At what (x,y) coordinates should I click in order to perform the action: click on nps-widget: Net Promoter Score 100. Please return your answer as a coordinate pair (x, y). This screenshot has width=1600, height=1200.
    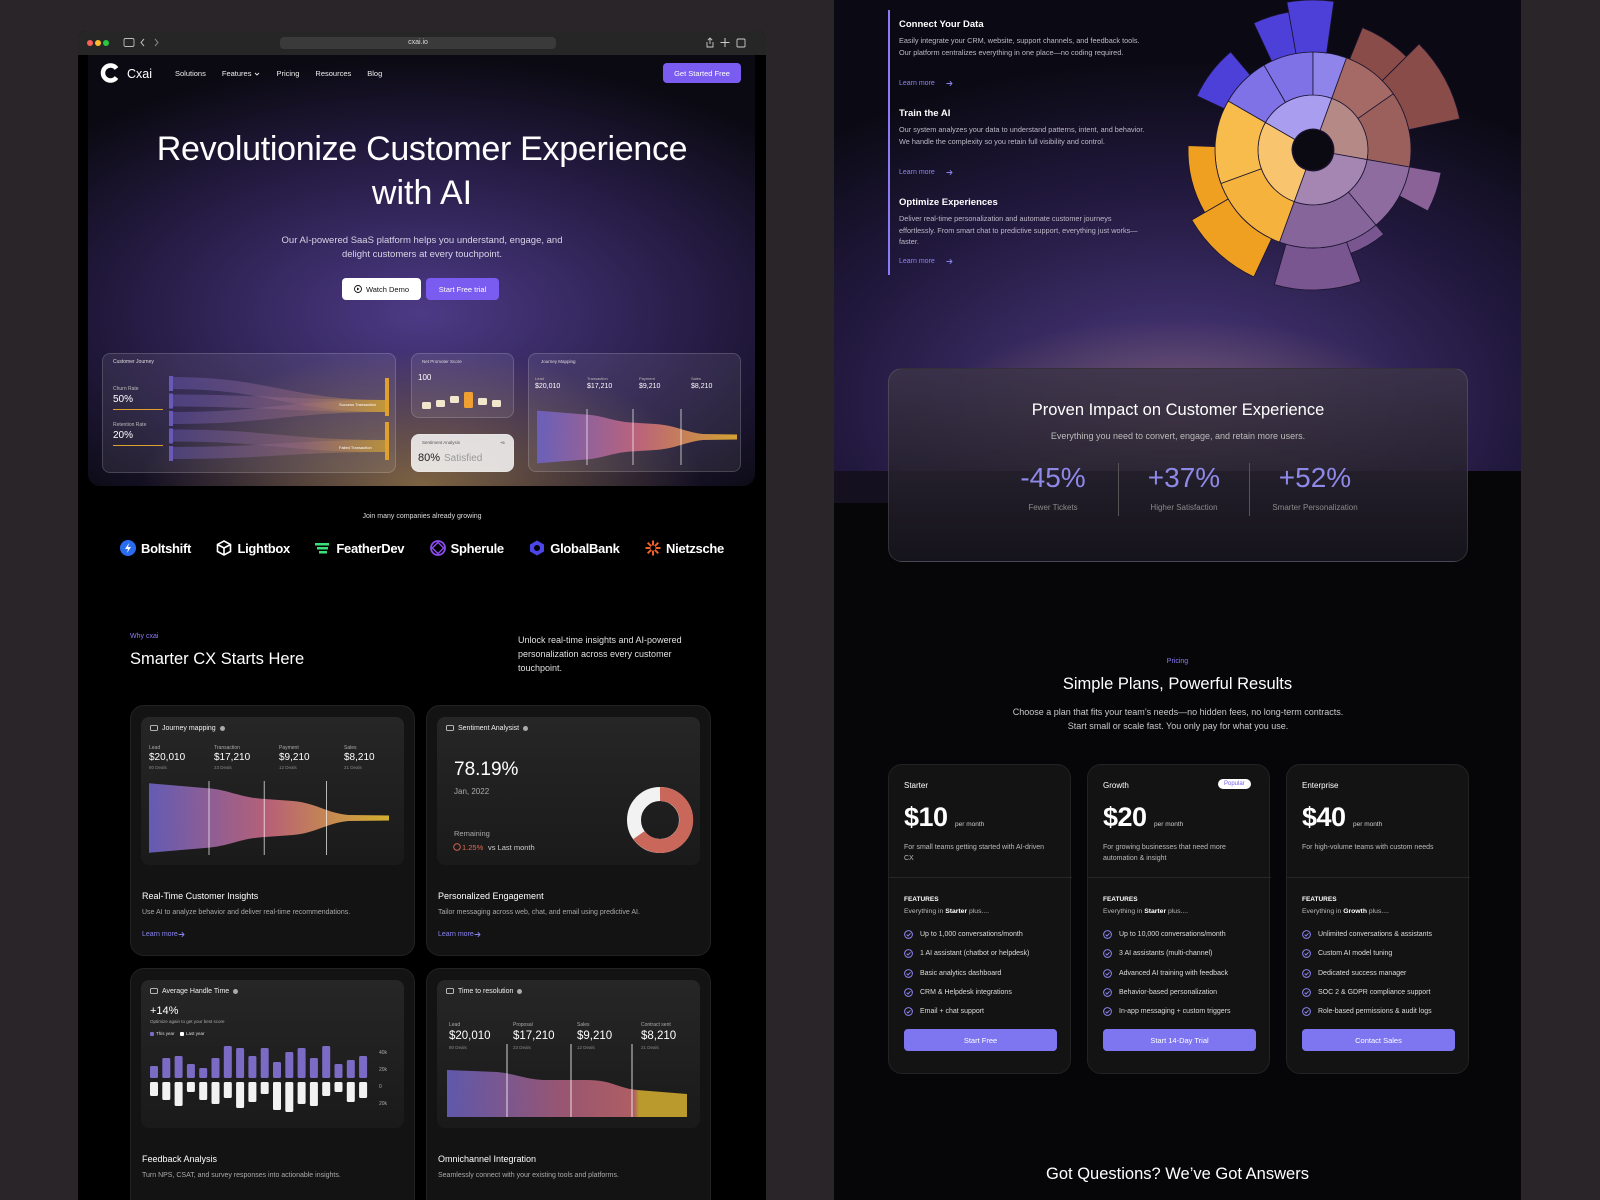
    Looking at the image, I should click on (462, 385).